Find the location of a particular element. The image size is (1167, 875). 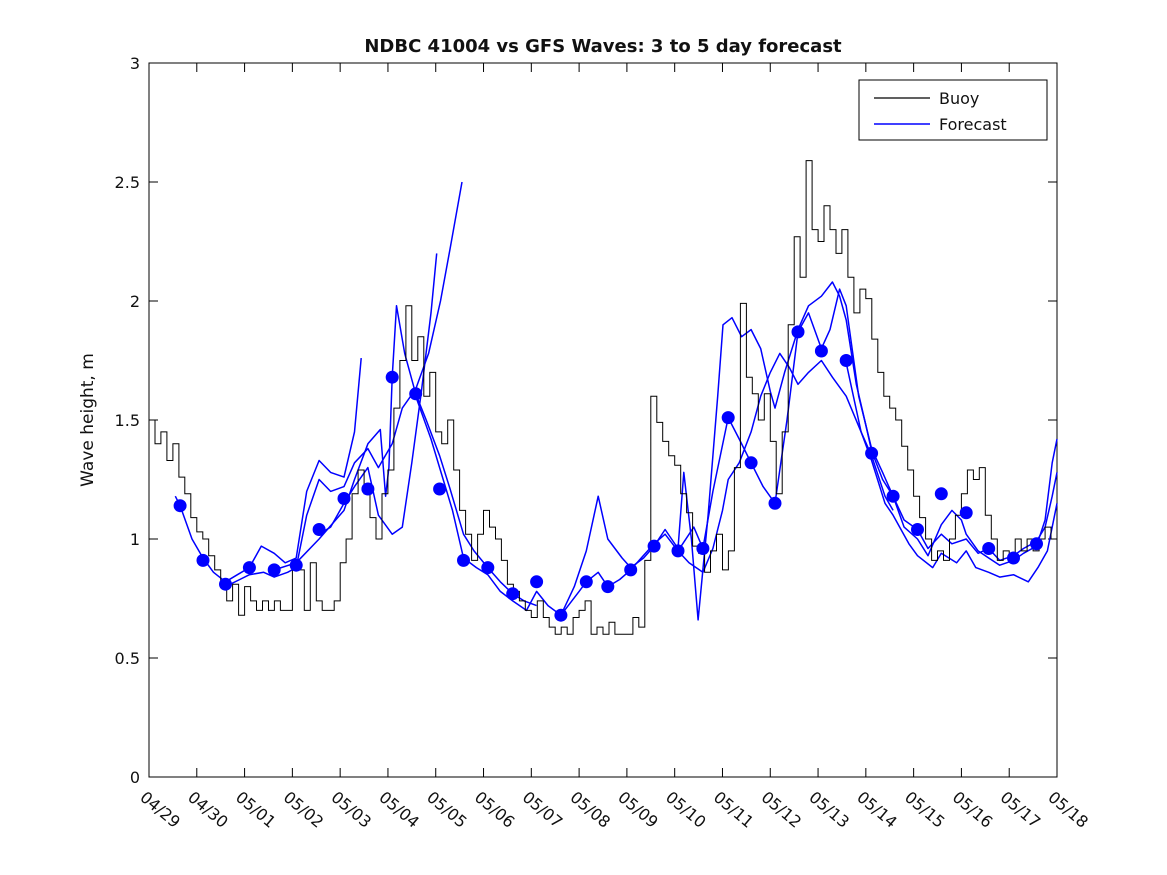

x-tick-label: 05/09 is located at coordinates (638, 810).